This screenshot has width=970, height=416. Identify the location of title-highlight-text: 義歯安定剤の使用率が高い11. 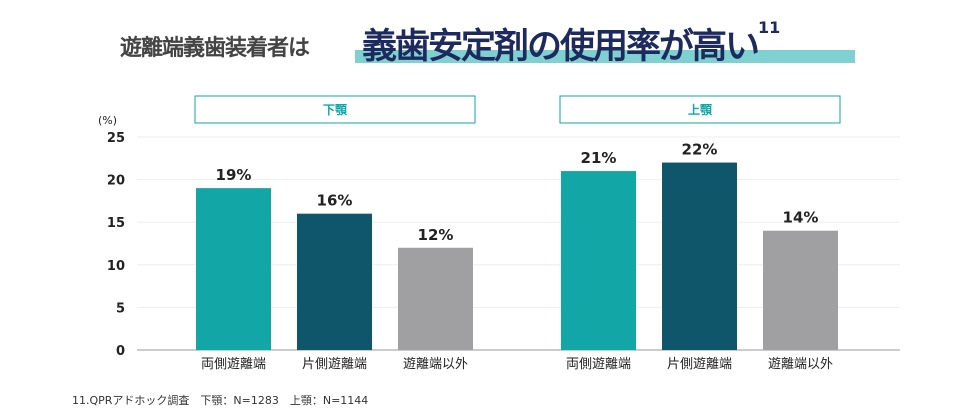
(571, 43).